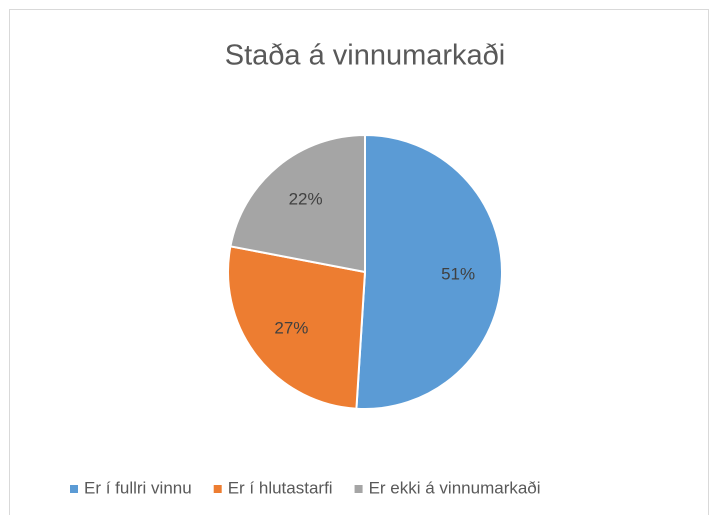  I want to click on chart-title: Staða á vinnumarkaði, so click(365, 56).